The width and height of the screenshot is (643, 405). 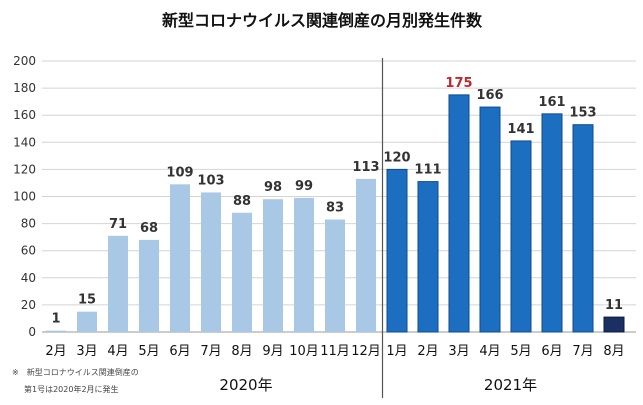 What do you see at coordinates (28, 278) in the screenshot?
I see `y-tick-label: 40` at bounding box center [28, 278].